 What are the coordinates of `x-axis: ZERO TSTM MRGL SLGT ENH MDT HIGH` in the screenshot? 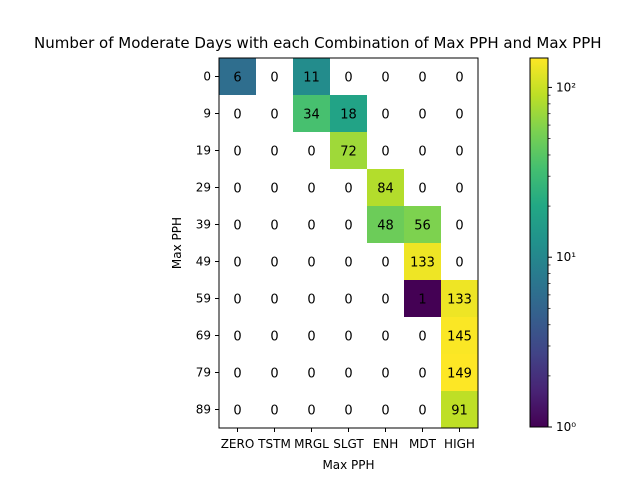 It's located at (348, 439).